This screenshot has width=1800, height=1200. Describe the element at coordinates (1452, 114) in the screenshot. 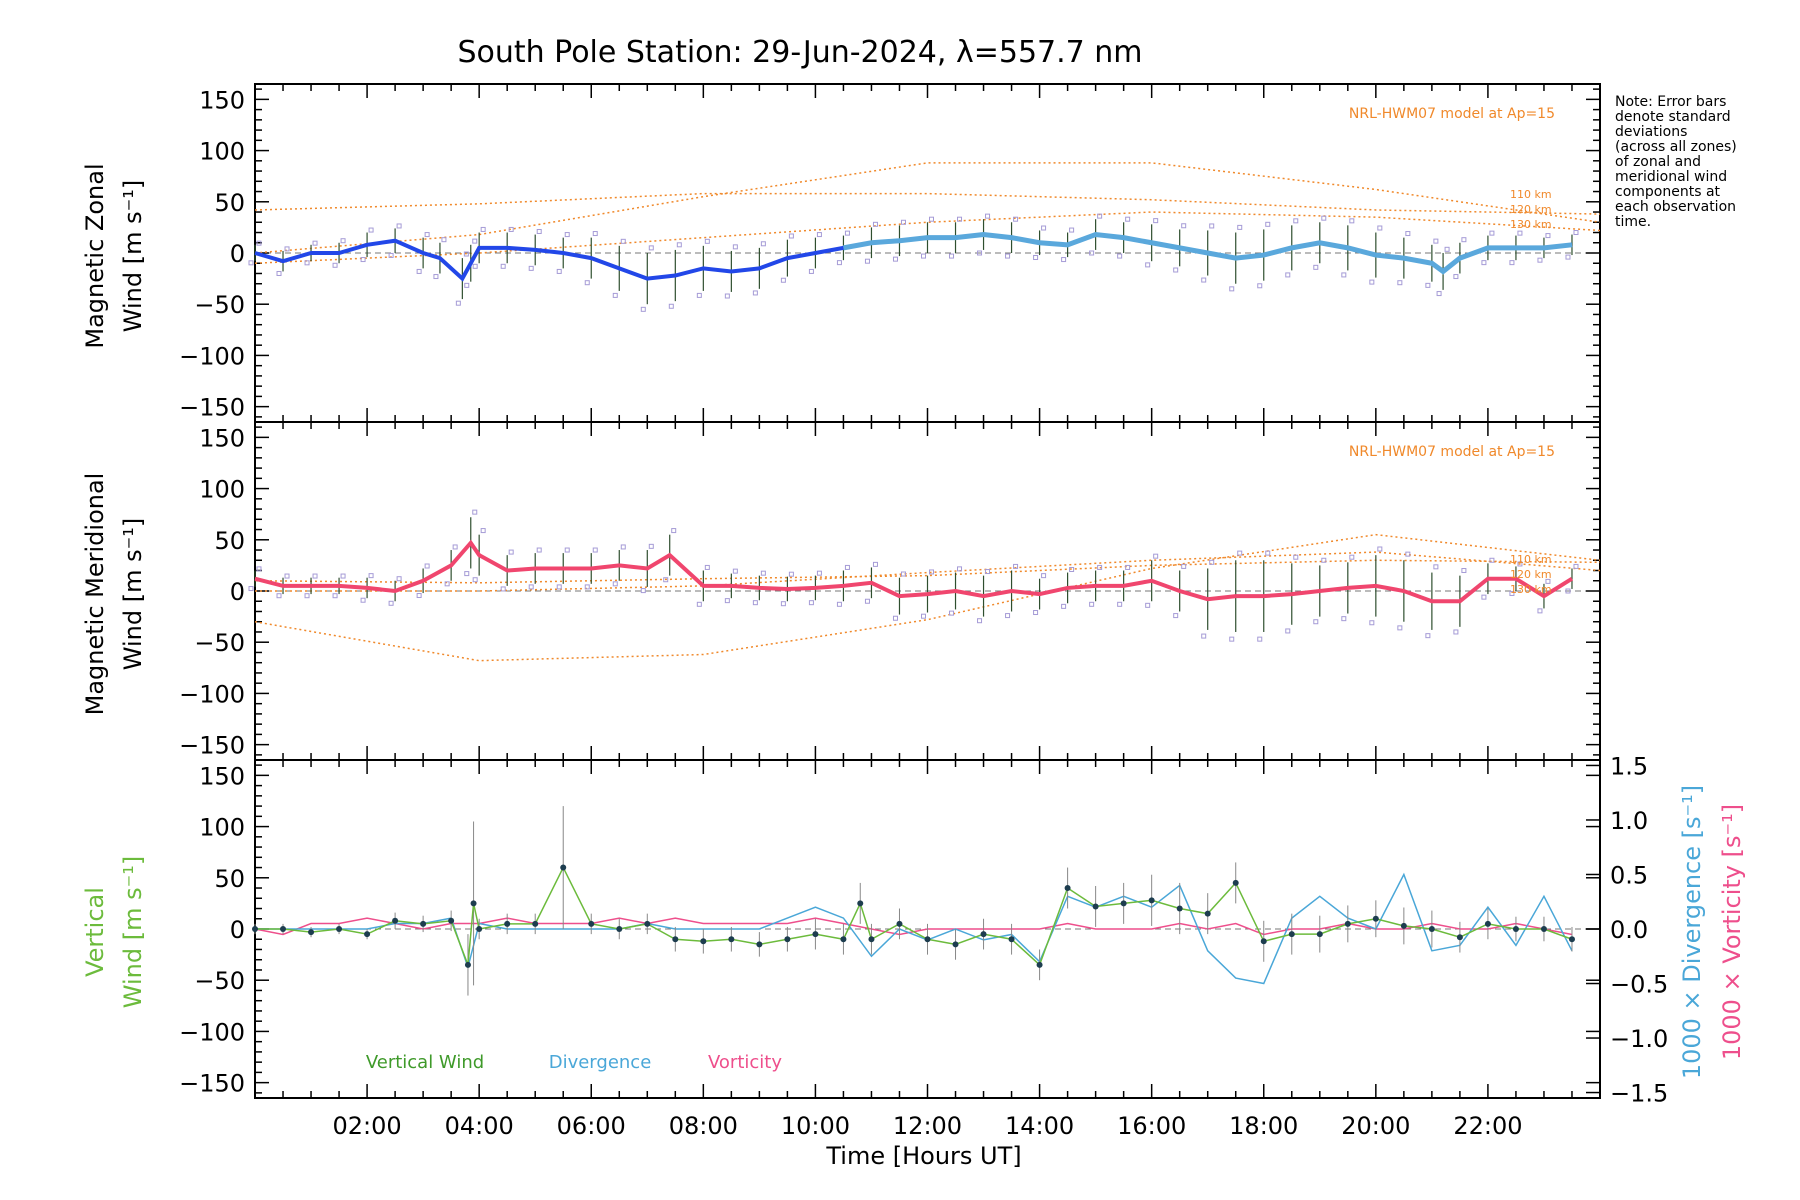

I see `model-label-zonal: NRL-HWM07 model at Ap=15` at that location.